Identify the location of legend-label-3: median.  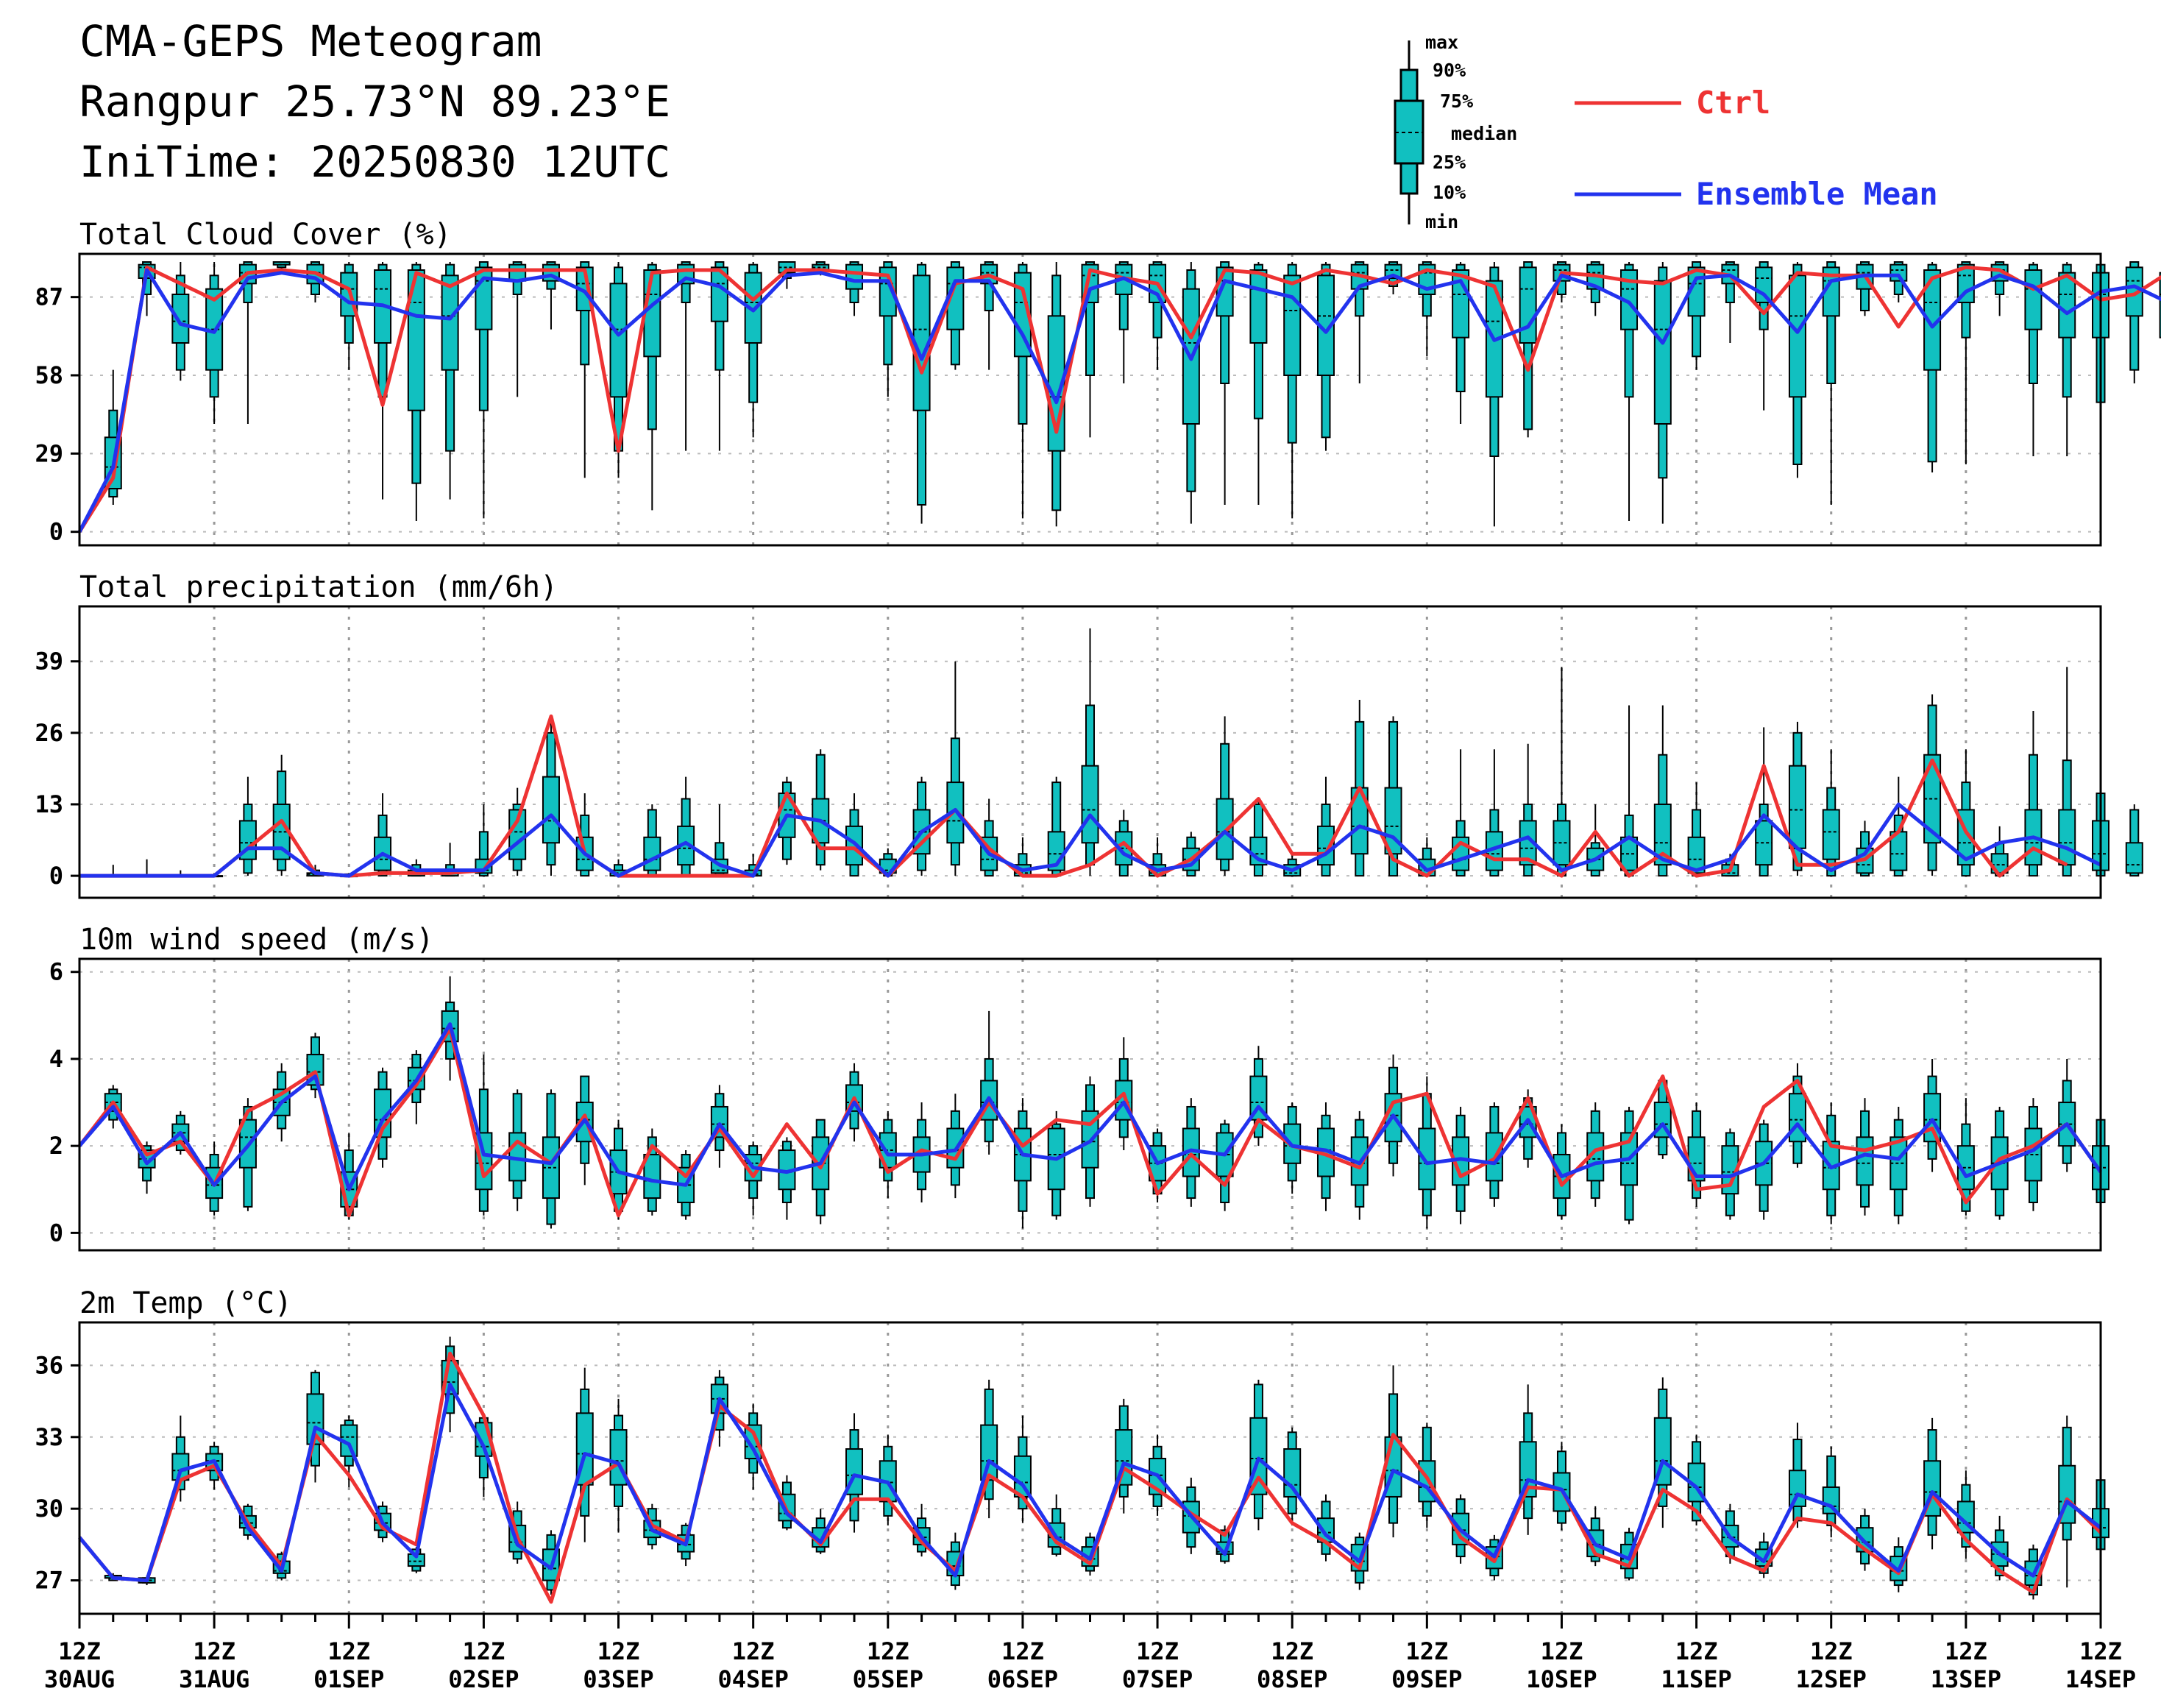
(1484, 133).